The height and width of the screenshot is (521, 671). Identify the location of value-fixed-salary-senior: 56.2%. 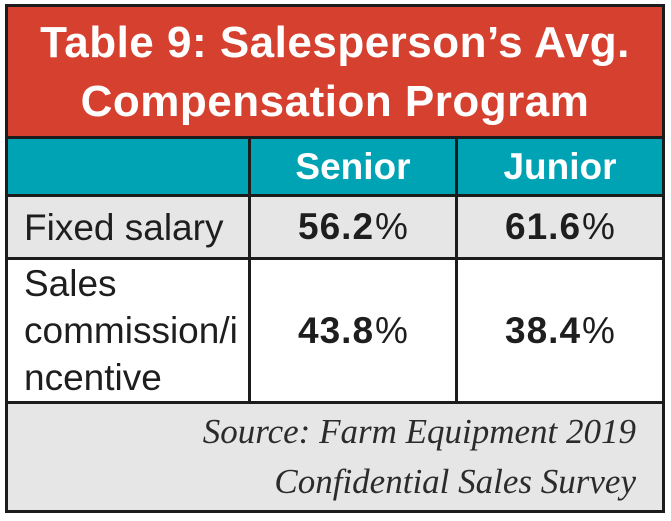
(353, 227).